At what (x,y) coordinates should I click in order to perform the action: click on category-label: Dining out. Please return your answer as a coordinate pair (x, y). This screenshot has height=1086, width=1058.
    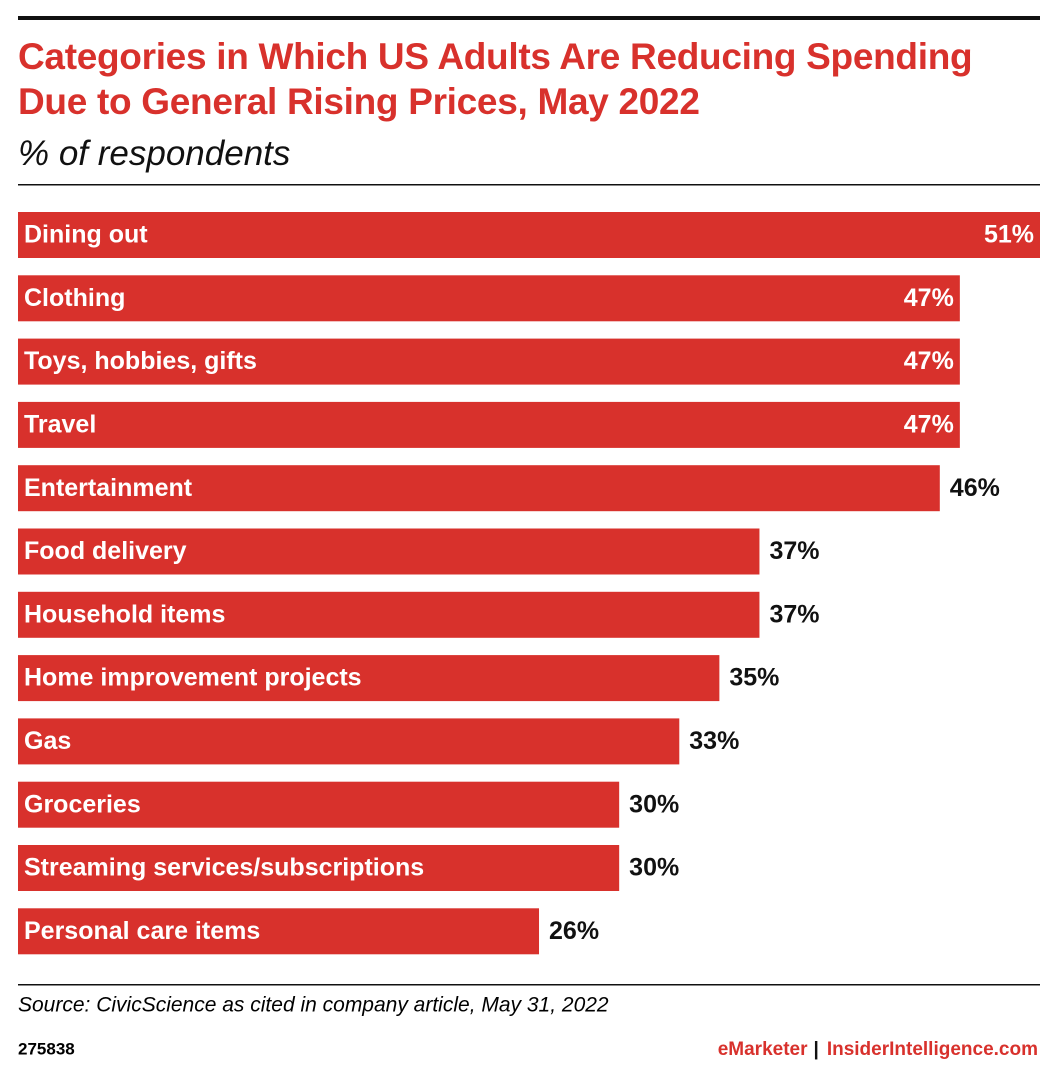
    Looking at the image, I should click on (86, 235).